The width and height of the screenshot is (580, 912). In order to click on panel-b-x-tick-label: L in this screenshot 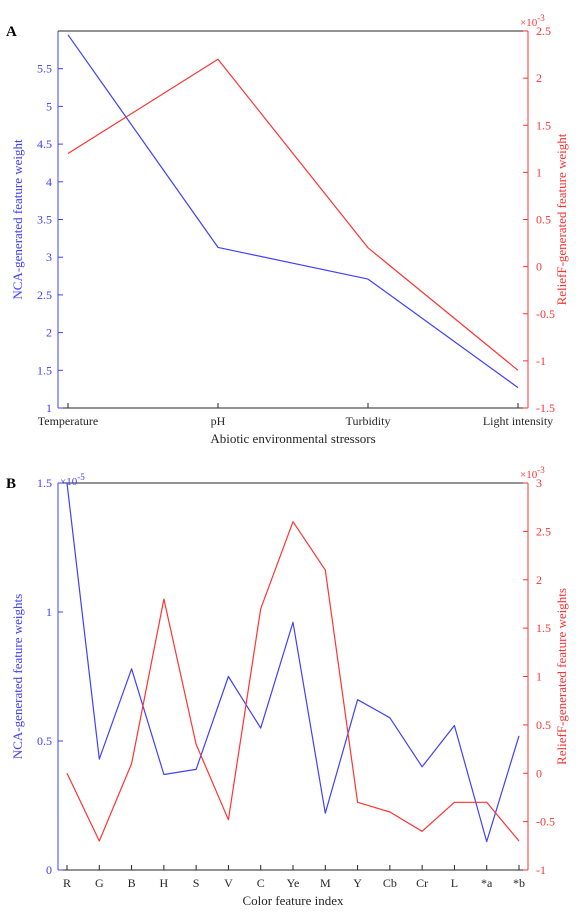, I will do `click(454, 883)`.